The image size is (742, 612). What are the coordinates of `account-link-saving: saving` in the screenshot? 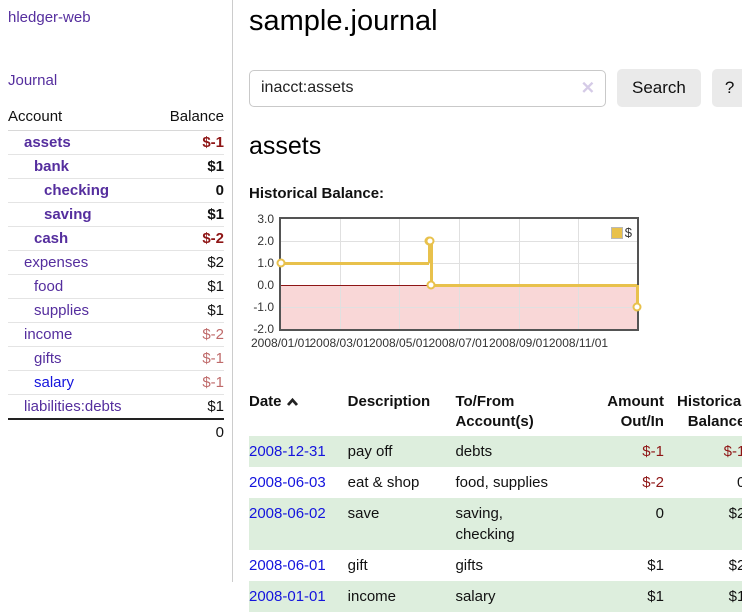 It's located at (68, 214).